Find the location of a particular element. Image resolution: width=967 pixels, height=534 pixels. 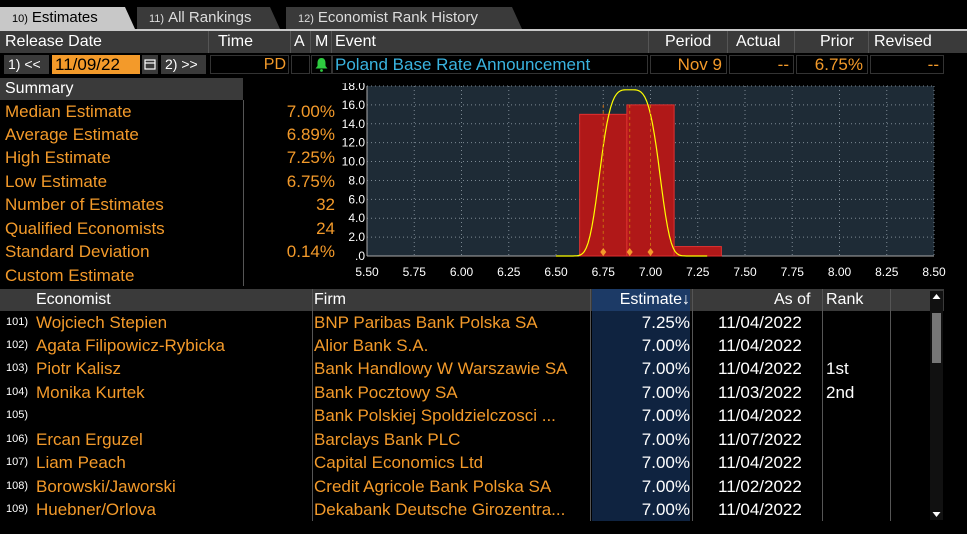

summary-value: 7.00% is located at coordinates (310, 111).